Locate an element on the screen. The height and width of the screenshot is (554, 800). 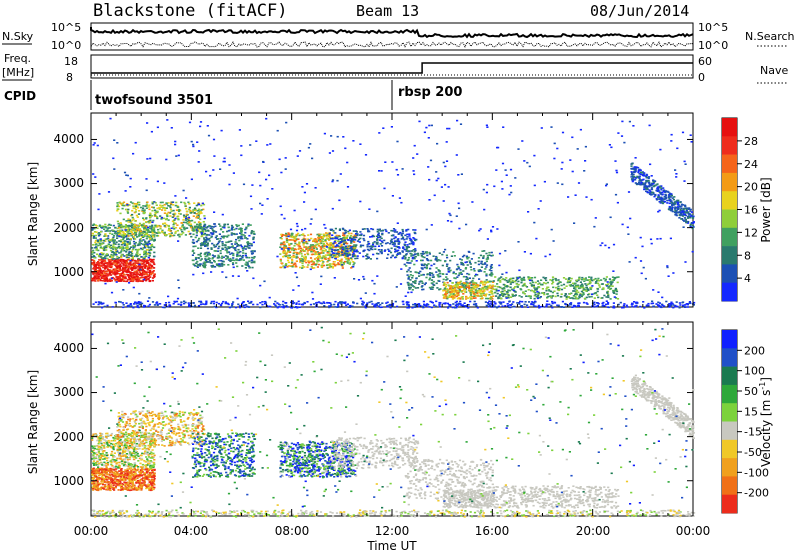
xtick-0800: 08:00 is located at coordinates (292, 531).